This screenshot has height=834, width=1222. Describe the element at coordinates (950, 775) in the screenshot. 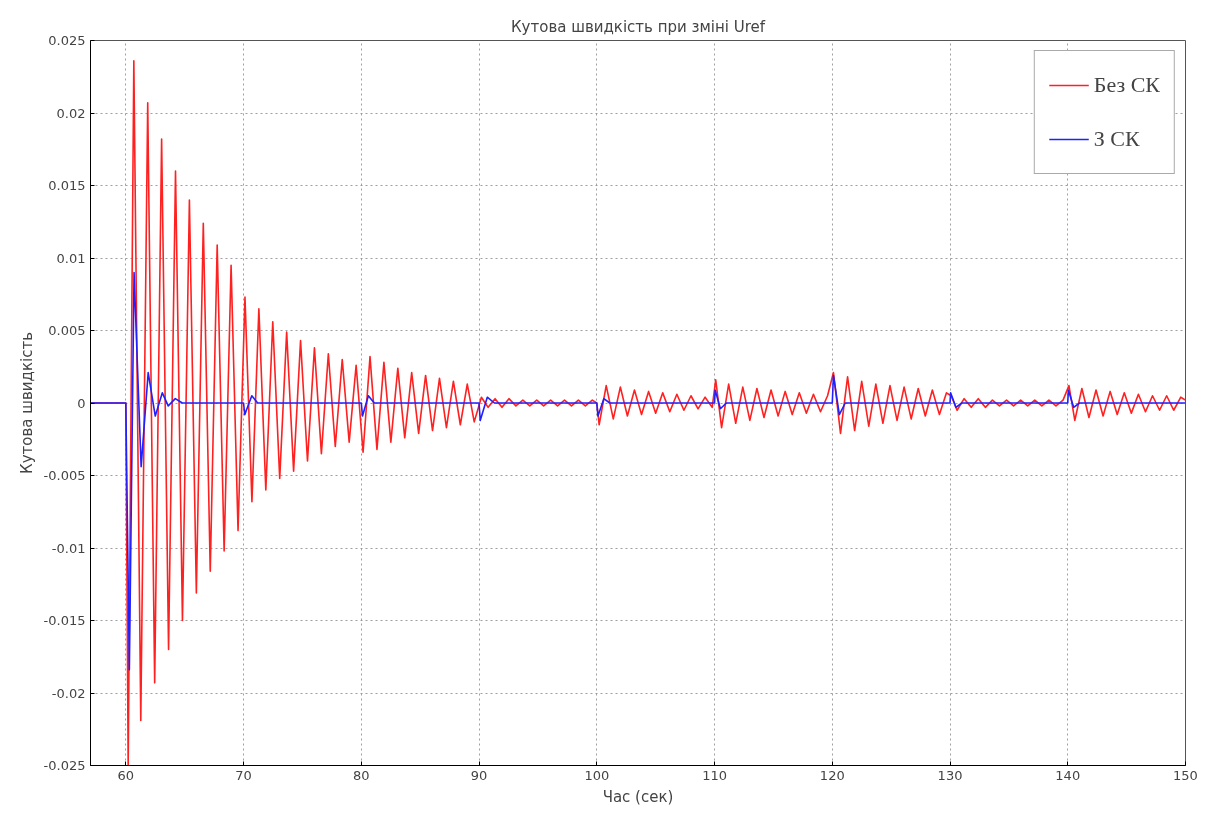

I see `x-tick-label: 130` at that location.